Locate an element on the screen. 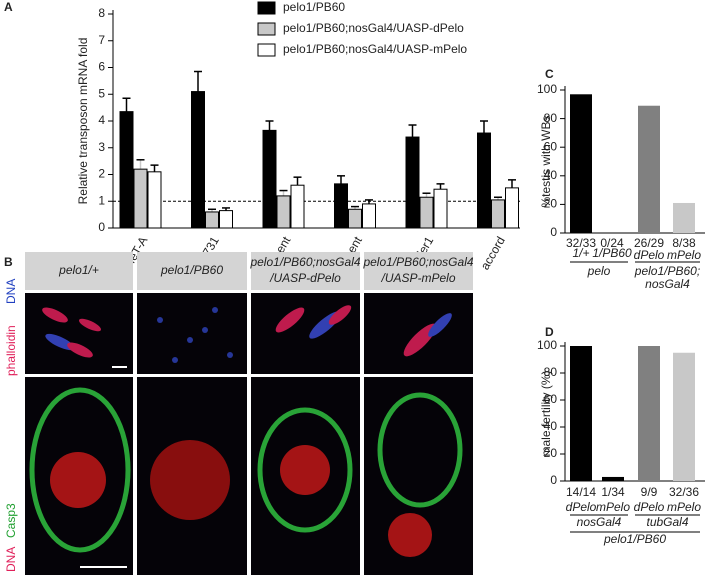 This screenshot has width=709, height=576. x-tick-label: 14/14 is located at coordinates (581, 492).